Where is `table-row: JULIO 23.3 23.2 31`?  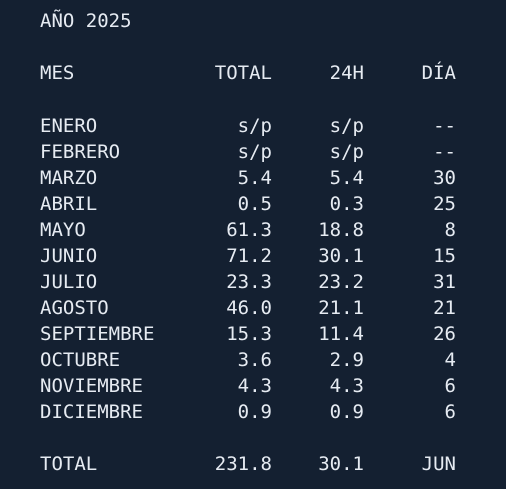 table-row: JULIO 23.3 23.2 31 is located at coordinates (253, 282).